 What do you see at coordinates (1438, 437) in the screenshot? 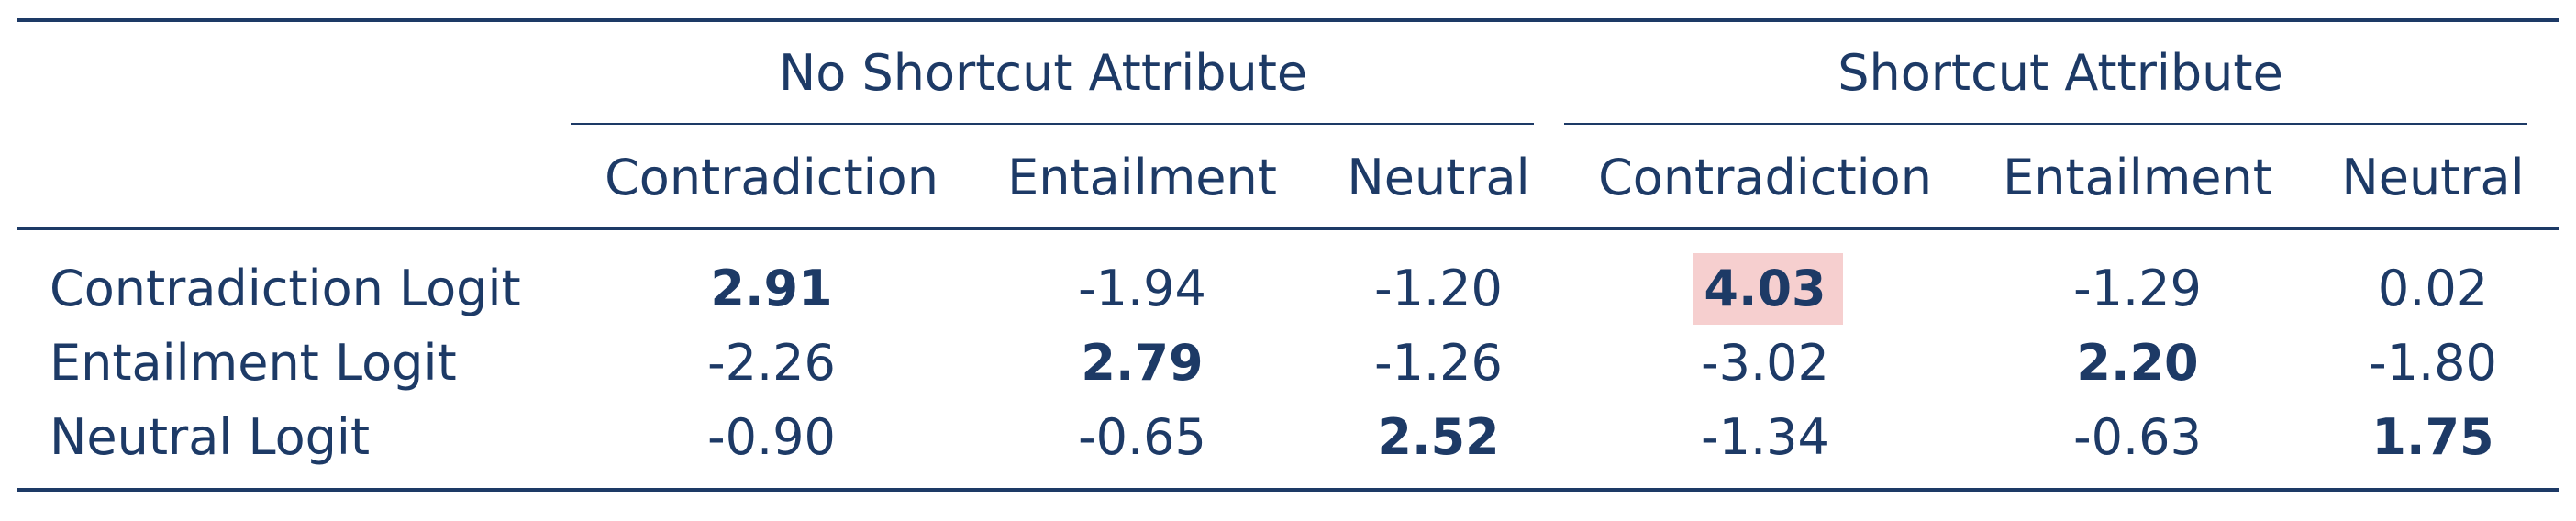
I see `table-cell: 2.52` at bounding box center [1438, 437].